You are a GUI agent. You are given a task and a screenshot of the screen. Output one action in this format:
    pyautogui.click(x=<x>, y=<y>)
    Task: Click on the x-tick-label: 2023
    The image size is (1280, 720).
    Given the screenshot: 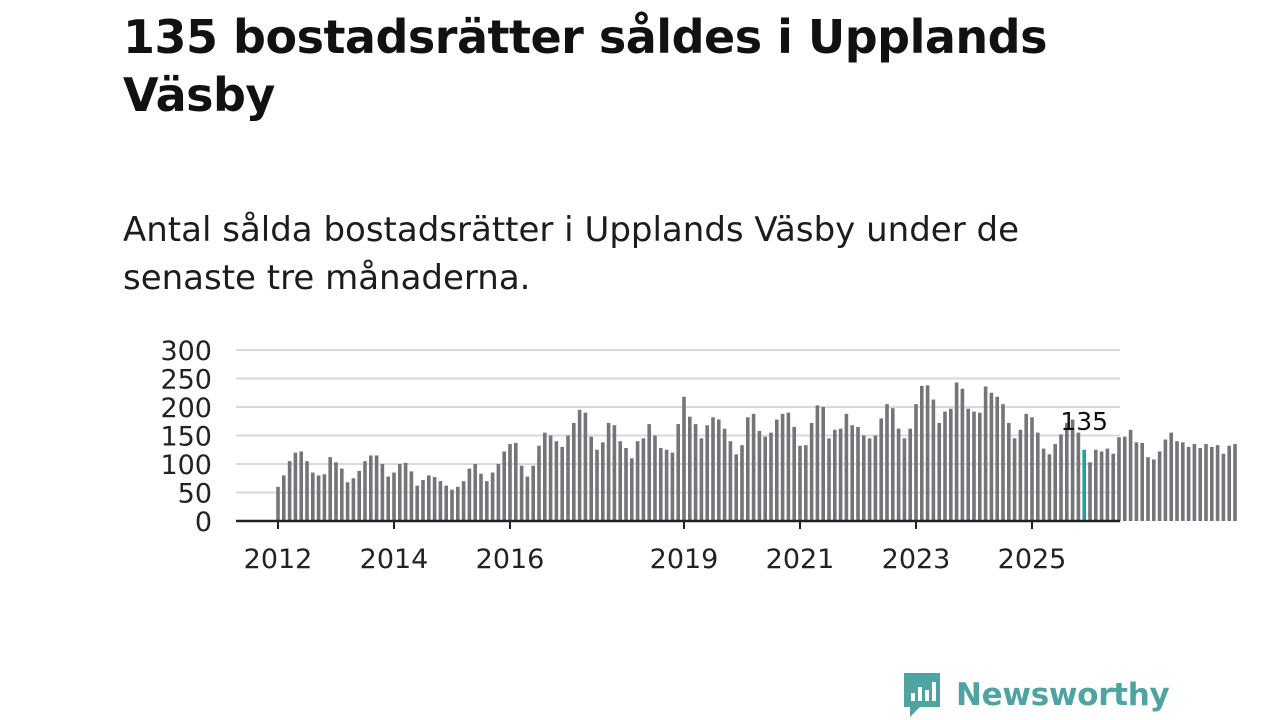 What is the action you would take?
    pyautogui.click(x=916, y=559)
    